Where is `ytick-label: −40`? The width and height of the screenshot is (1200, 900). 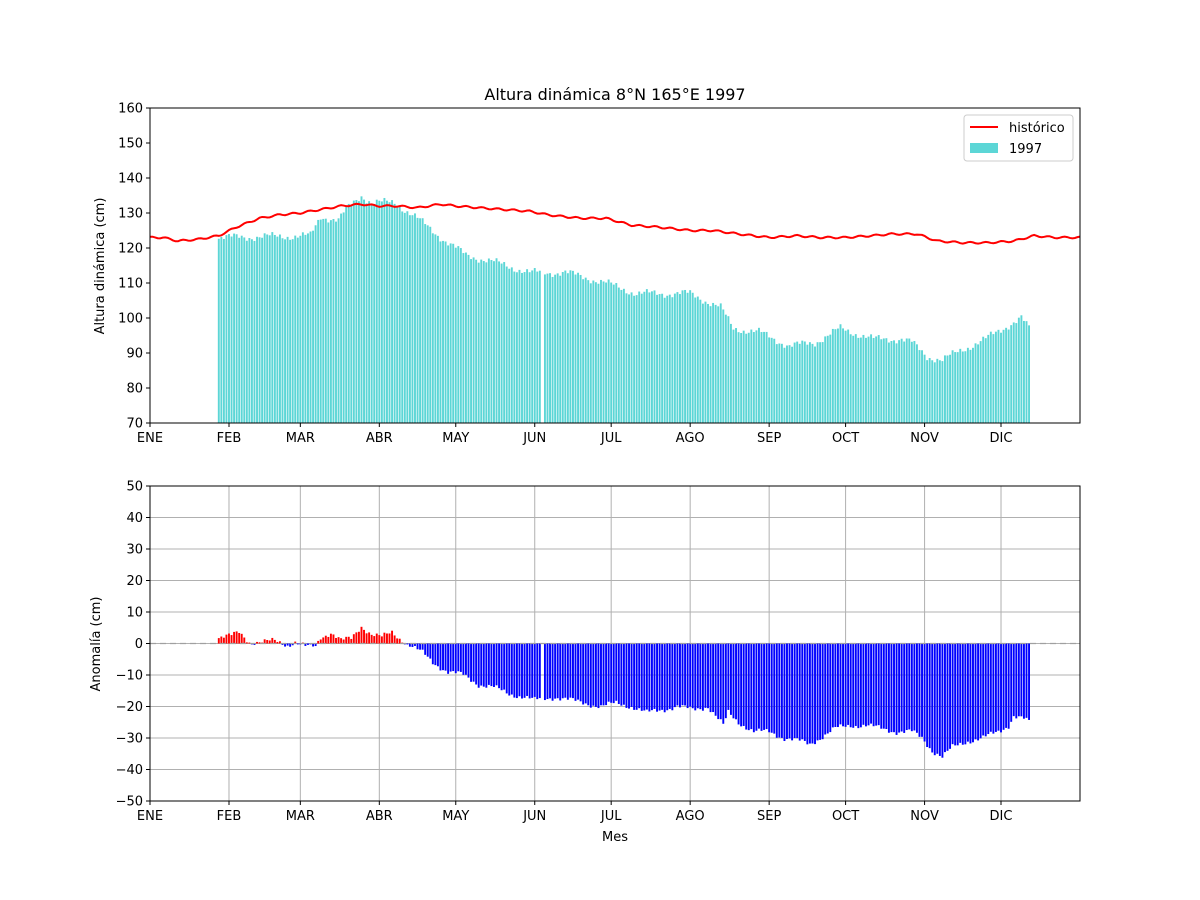 ytick-label: −40 is located at coordinates (129, 770).